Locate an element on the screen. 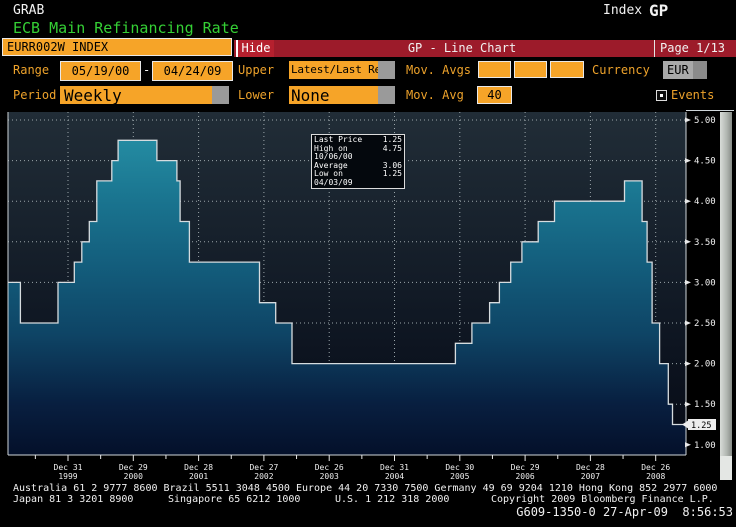  titlebar-divider is located at coordinates (654, 48).